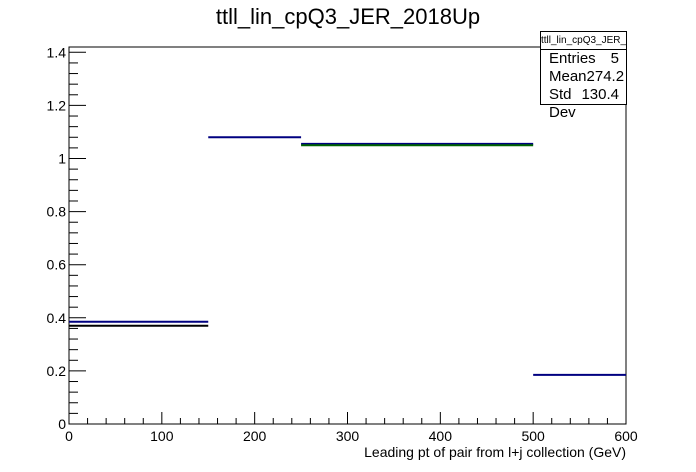 The width and height of the screenshot is (696, 472). I want to click on y-tick-label: 1, so click(62, 159).